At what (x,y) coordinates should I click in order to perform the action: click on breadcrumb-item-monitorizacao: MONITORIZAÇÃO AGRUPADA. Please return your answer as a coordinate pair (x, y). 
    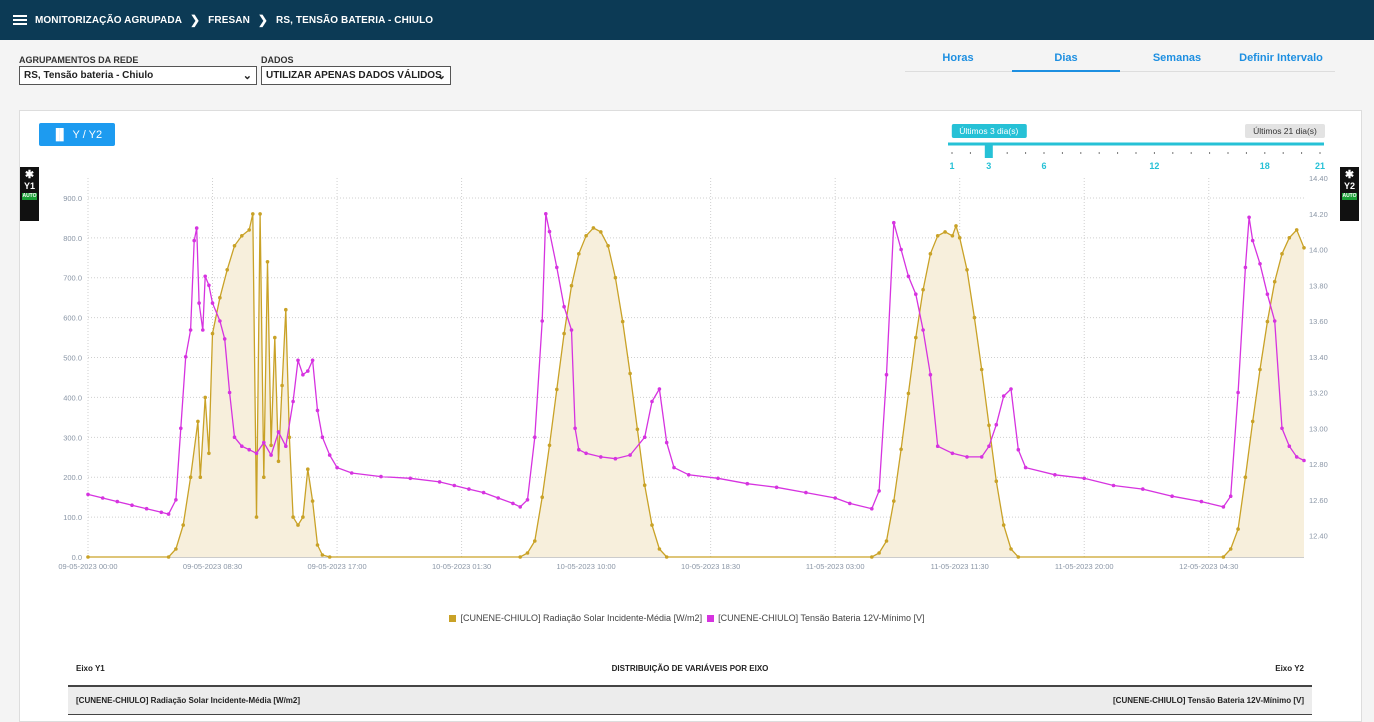
    Looking at the image, I should click on (109, 20).